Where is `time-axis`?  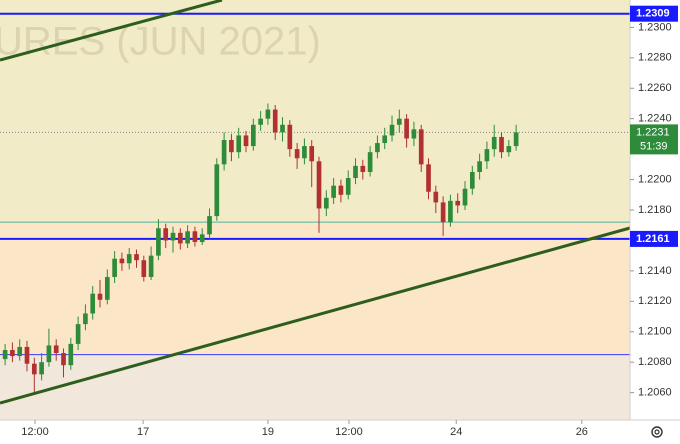
time-axis is located at coordinates (340, 432).